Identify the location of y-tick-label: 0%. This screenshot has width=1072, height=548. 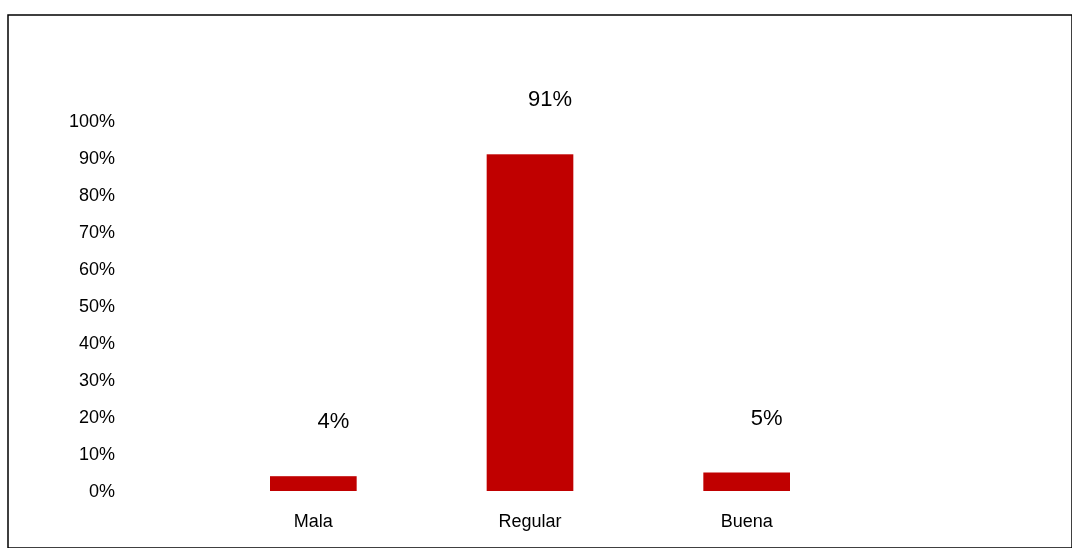
(101, 491).